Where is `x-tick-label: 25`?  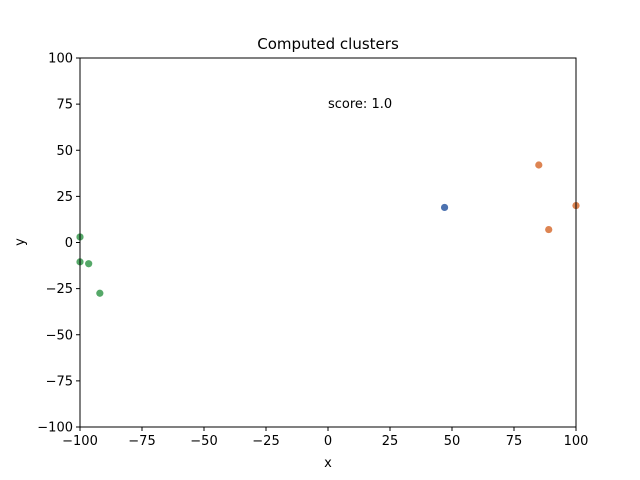
x-tick-label: 25 is located at coordinates (390, 441).